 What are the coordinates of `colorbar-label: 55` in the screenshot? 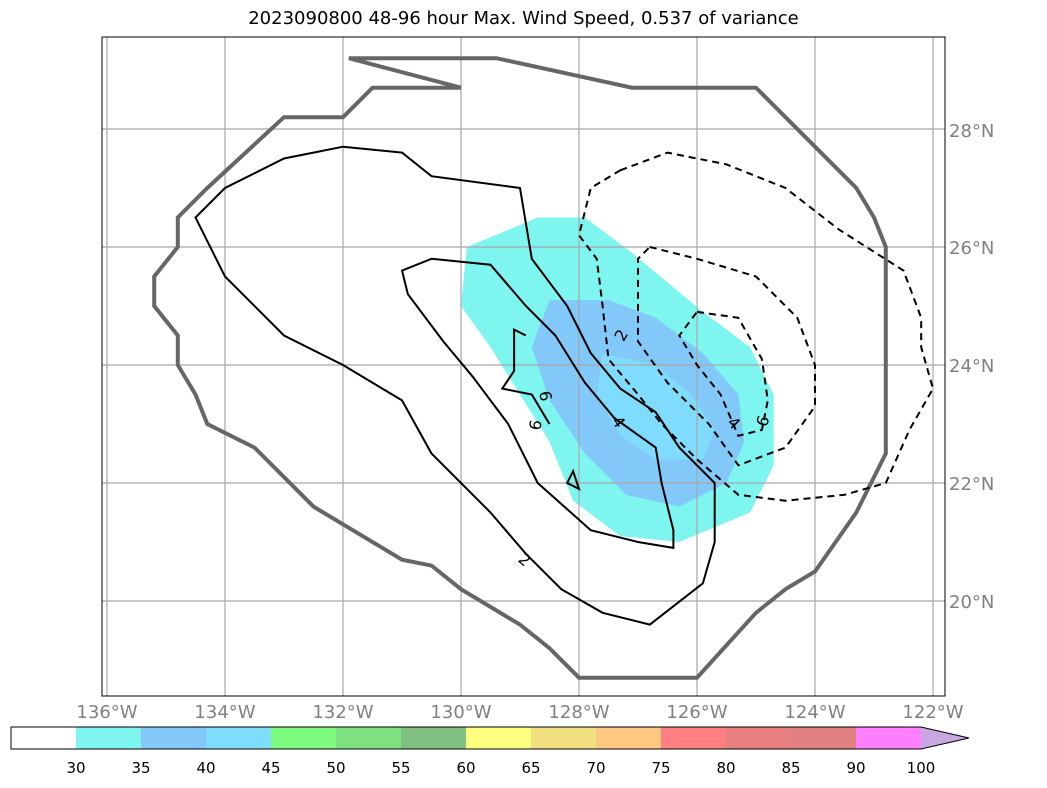 It's located at (400, 768).